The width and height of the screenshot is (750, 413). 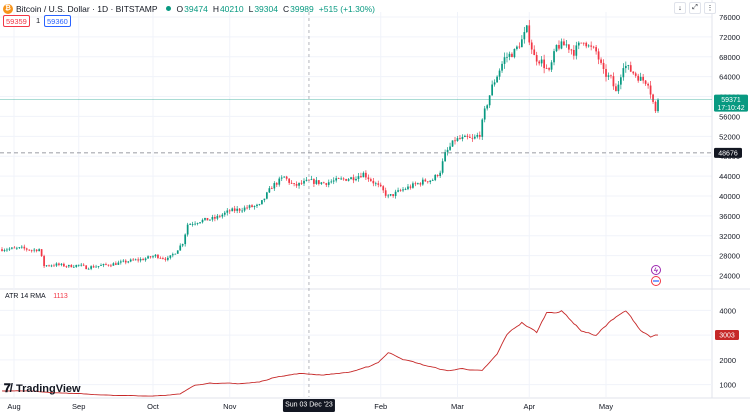 What do you see at coordinates (710, 8) in the screenshot?
I see `more-options-icon: ⋮` at bounding box center [710, 8].